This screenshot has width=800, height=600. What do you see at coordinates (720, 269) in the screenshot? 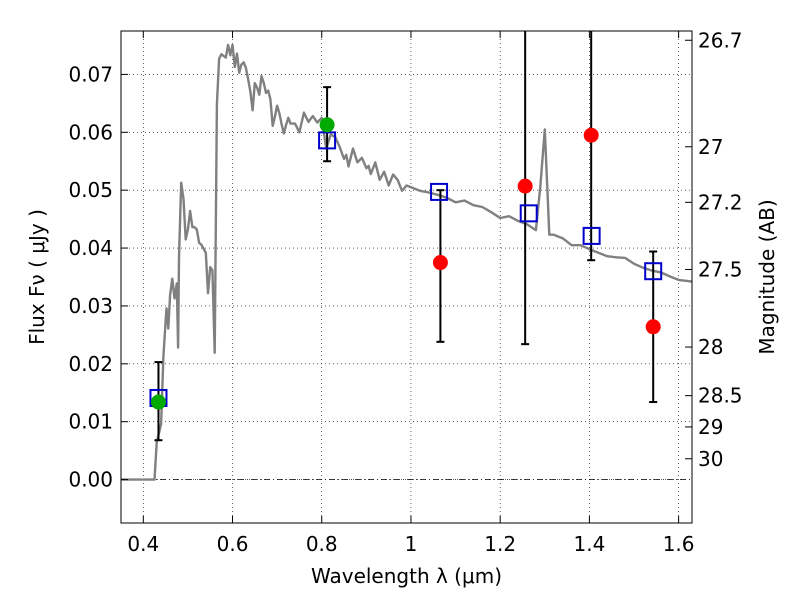
I see `right-tick-label: 27.5` at bounding box center [720, 269].